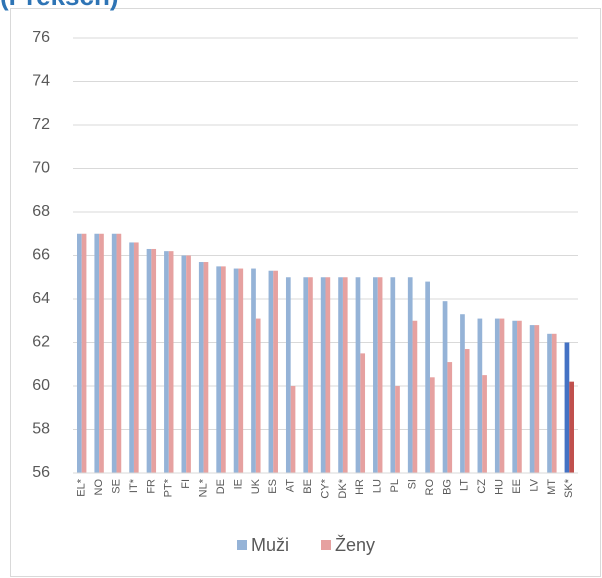 Image resolution: width=602 pixels, height=578 pixels. What do you see at coordinates (41, 168) in the screenshot?
I see `y-tick-label: 70` at bounding box center [41, 168].